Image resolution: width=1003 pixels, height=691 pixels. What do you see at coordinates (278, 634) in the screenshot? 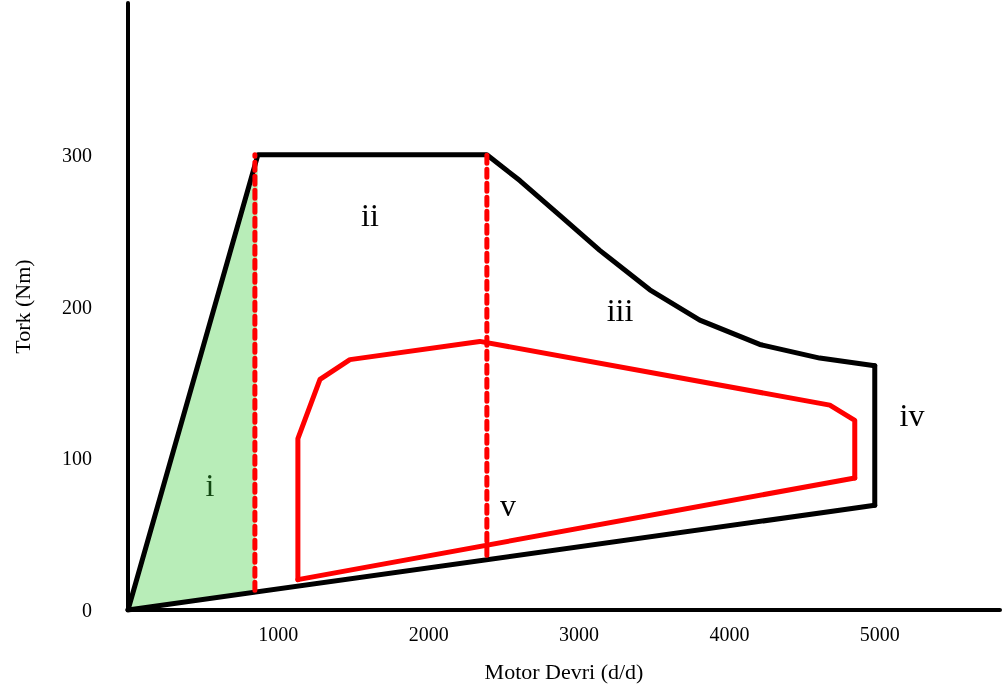
I see `x-tick-label: 1000` at bounding box center [278, 634].